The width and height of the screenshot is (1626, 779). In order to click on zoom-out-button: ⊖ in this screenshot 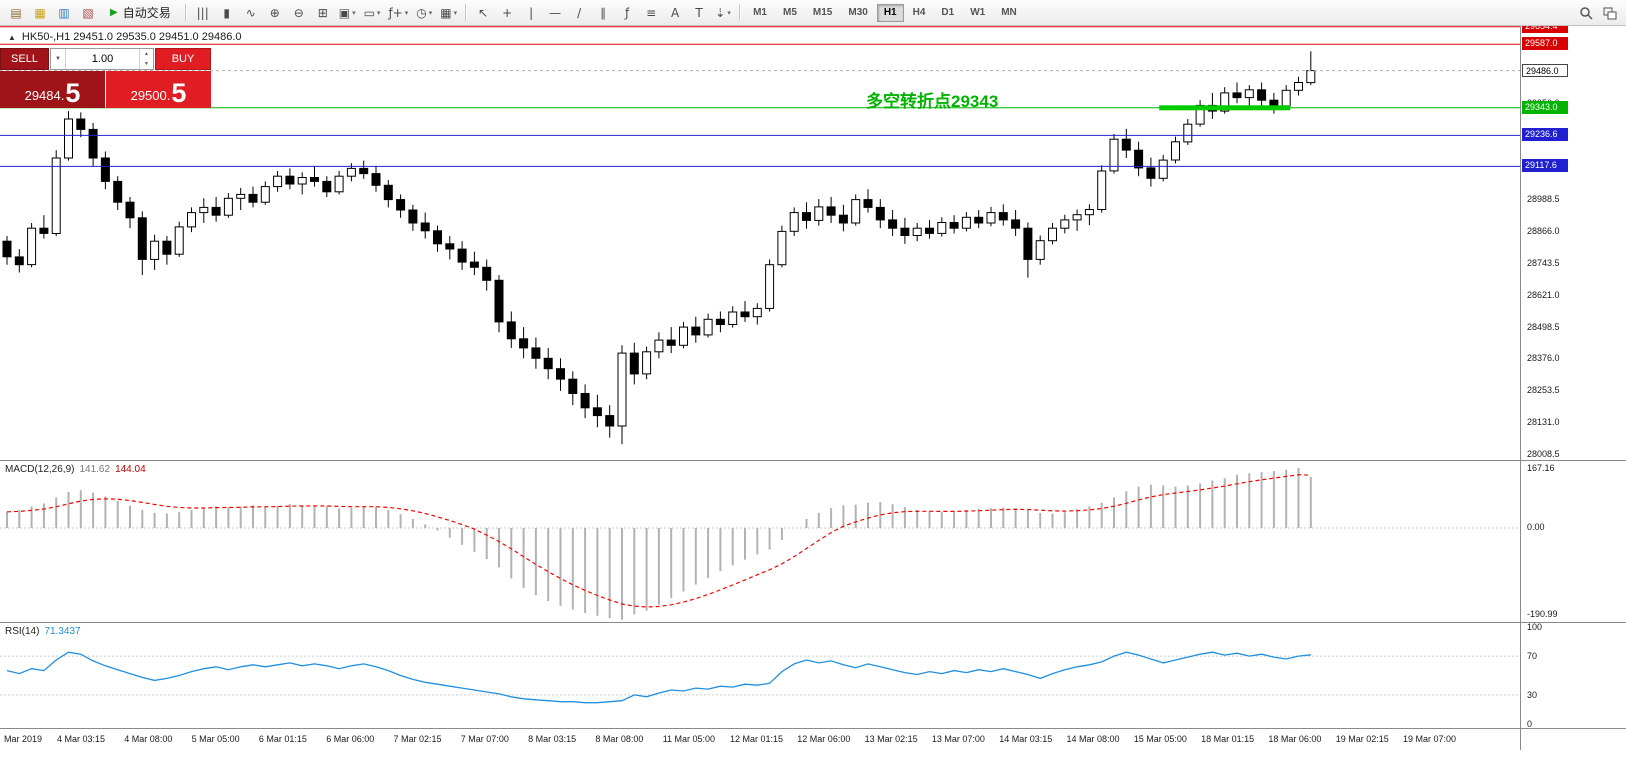, I will do `click(299, 13)`.